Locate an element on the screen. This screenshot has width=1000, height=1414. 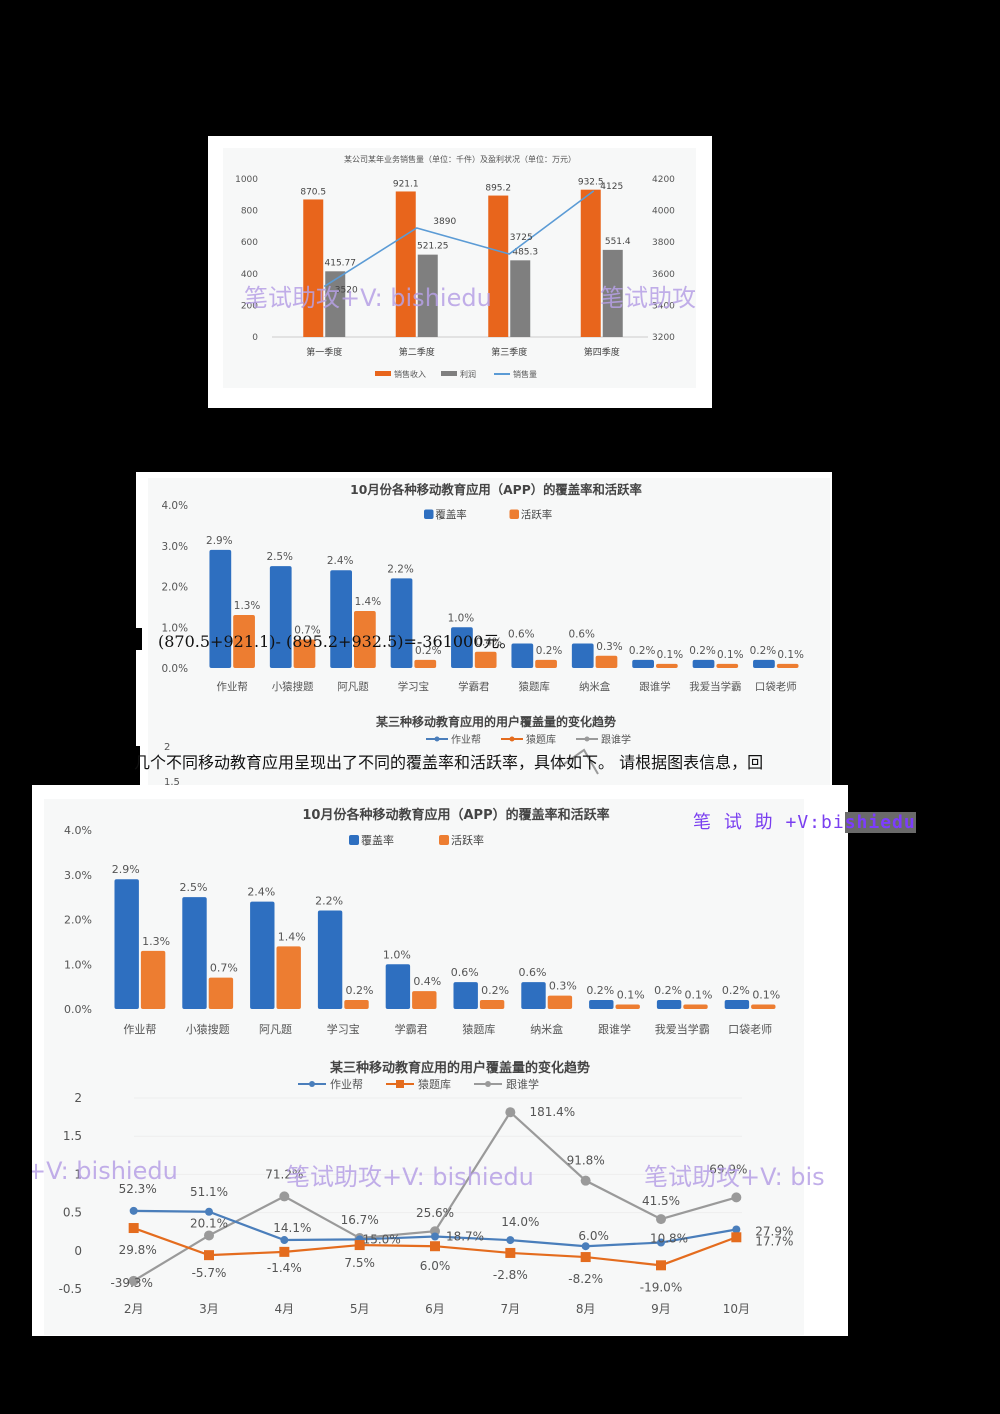
data-label: 91.8% is located at coordinates (586, 1161).